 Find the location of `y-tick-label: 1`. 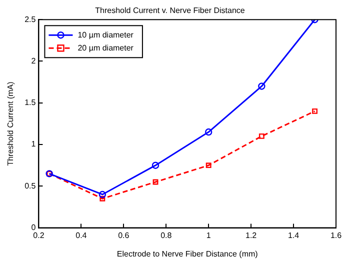

y-tick-label: 1 is located at coordinates (33, 144).